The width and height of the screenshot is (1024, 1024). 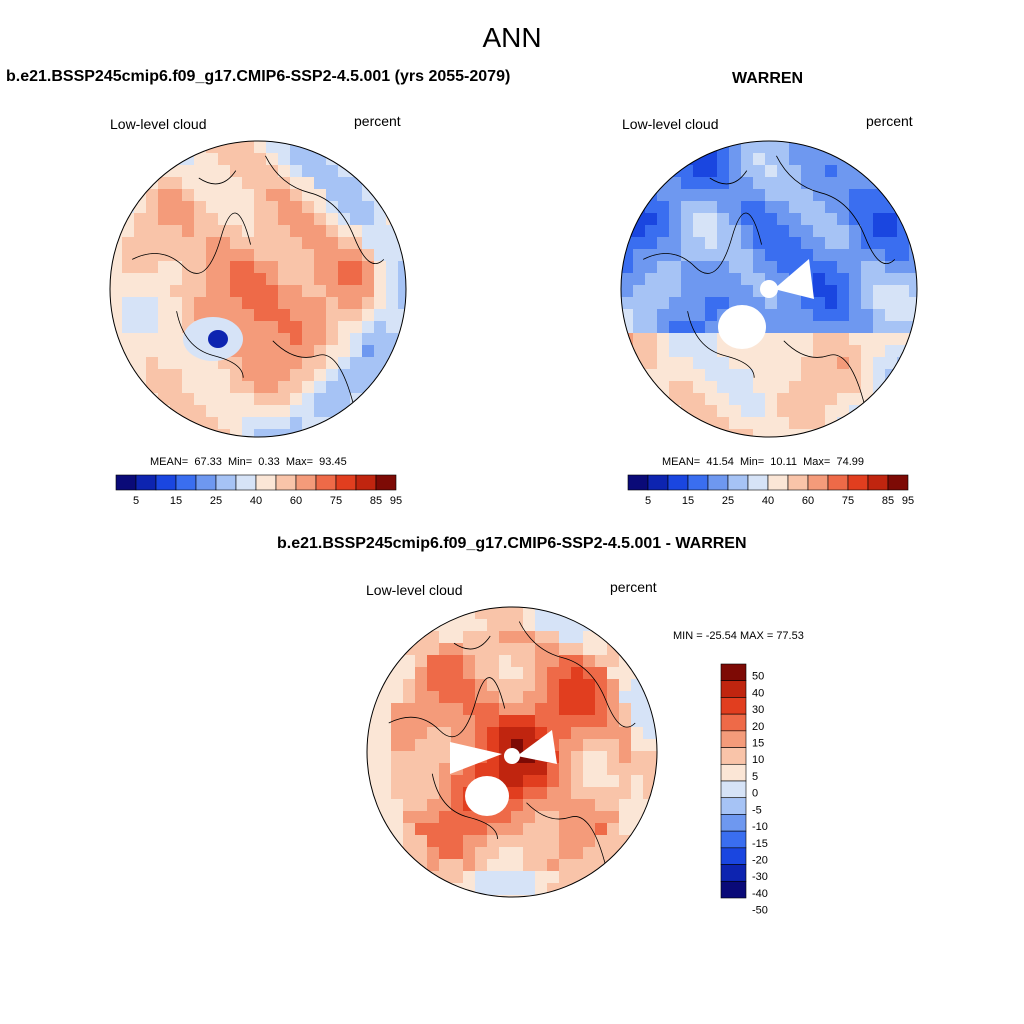 I want to click on colorbar-tick-label: 15, so click(x=176, y=501).